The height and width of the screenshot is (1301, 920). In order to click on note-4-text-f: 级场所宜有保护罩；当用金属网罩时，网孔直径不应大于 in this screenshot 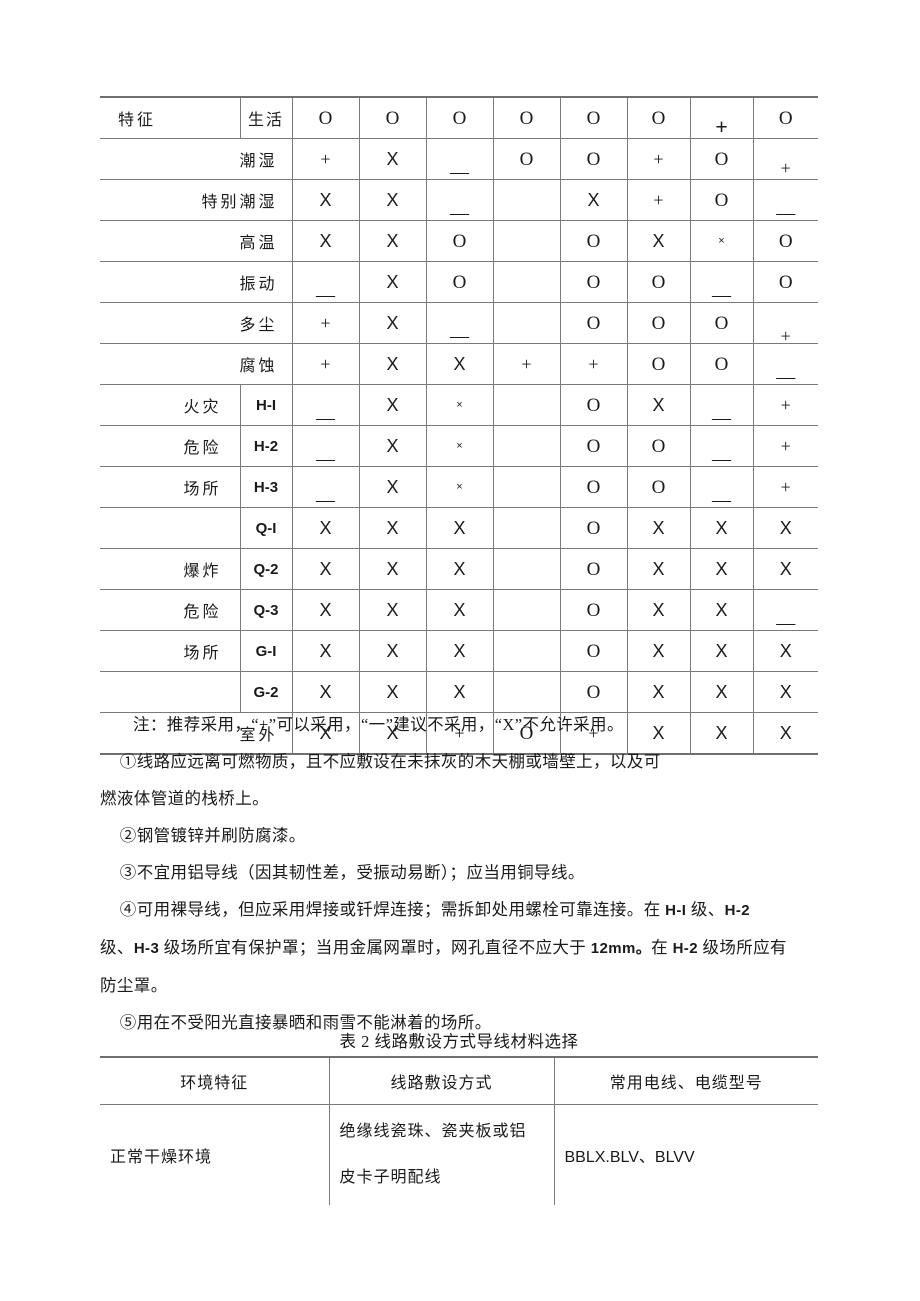, I will do `click(375, 947)`.